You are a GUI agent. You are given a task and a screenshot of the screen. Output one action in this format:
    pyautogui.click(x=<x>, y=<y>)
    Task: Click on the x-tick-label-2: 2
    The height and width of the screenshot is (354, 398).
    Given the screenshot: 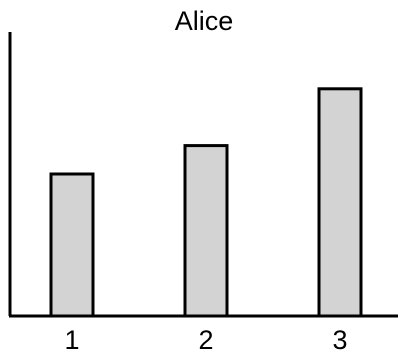 What is the action you would take?
    pyautogui.click(x=205, y=339)
    